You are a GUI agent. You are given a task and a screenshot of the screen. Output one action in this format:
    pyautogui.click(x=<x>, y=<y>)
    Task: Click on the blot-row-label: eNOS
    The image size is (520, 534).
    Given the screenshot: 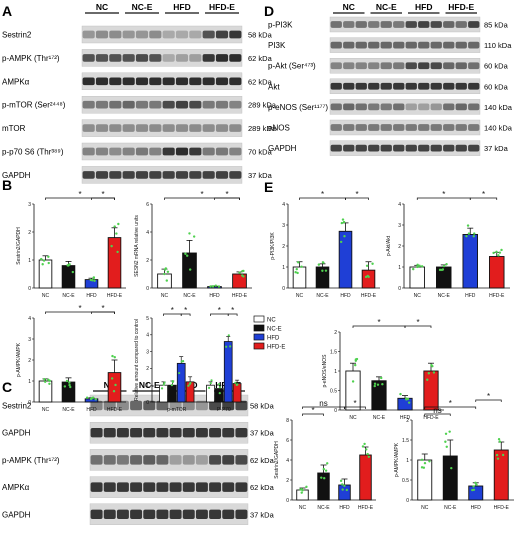 What is the action you would take?
    pyautogui.click(x=279, y=128)
    